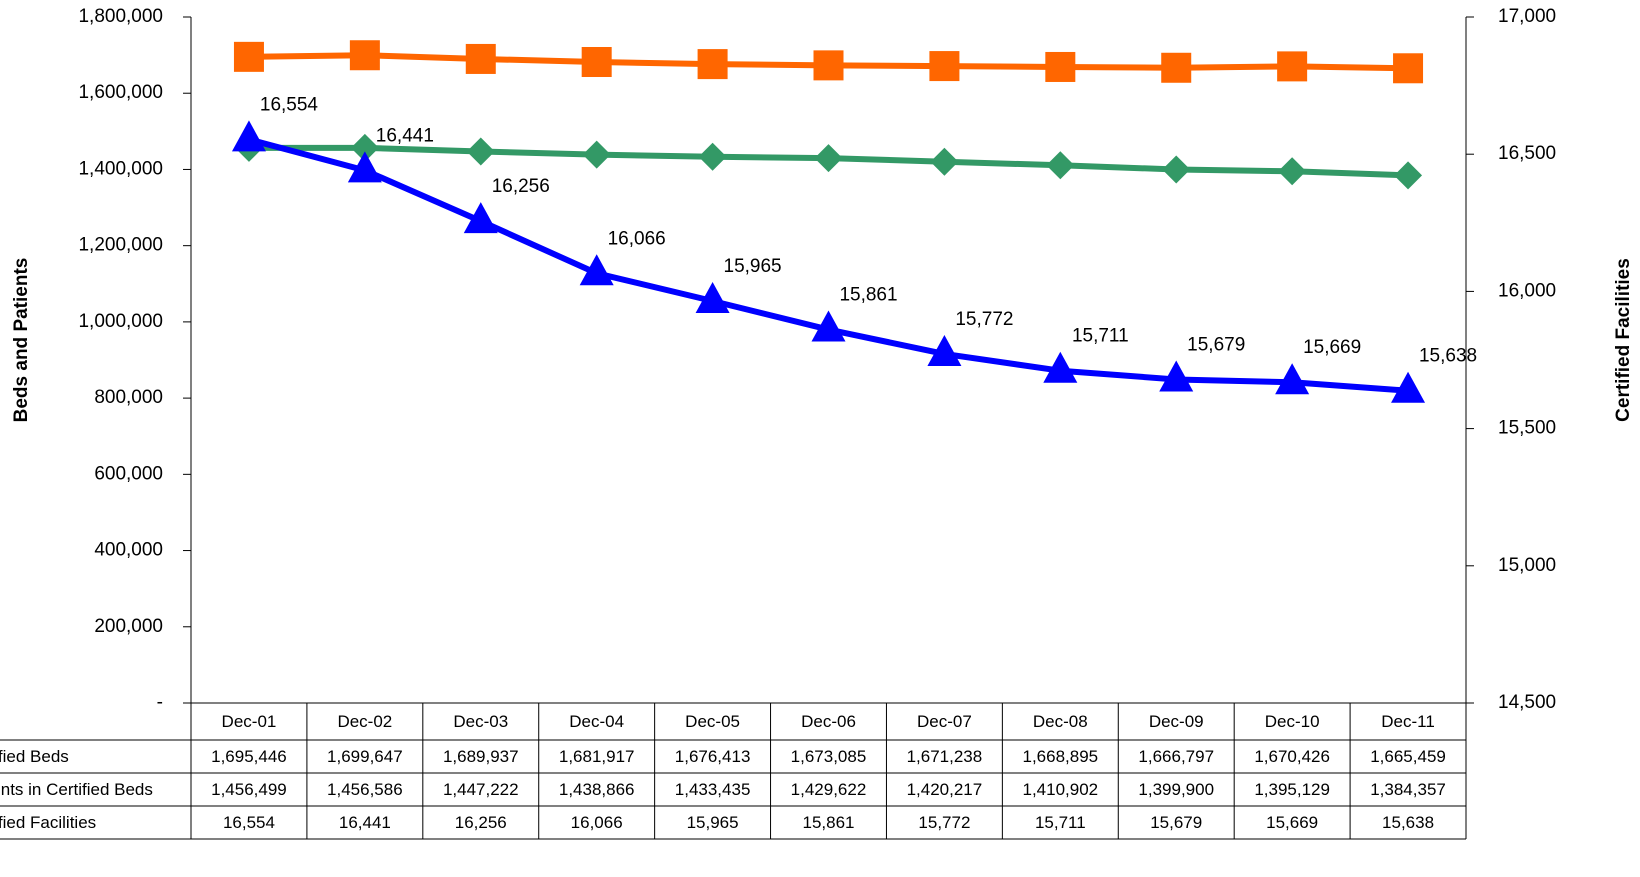 This screenshot has height=877, width=1640. What do you see at coordinates (128, 550) in the screenshot?
I see `y-tick-label: 400,000` at bounding box center [128, 550].